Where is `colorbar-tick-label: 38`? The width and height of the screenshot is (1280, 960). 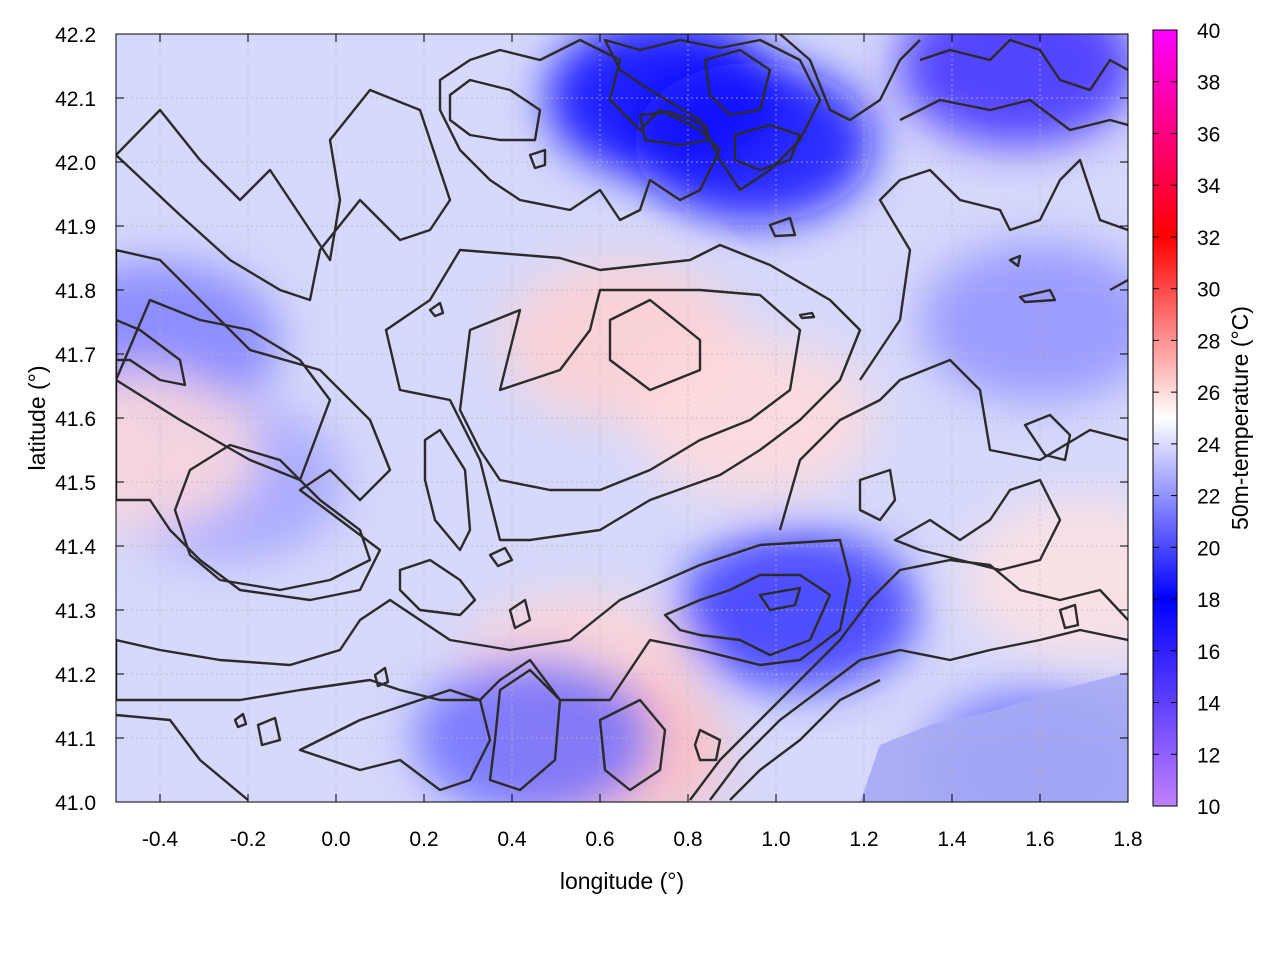
colorbar-tick-label: 38 is located at coordinates (1208, 83).